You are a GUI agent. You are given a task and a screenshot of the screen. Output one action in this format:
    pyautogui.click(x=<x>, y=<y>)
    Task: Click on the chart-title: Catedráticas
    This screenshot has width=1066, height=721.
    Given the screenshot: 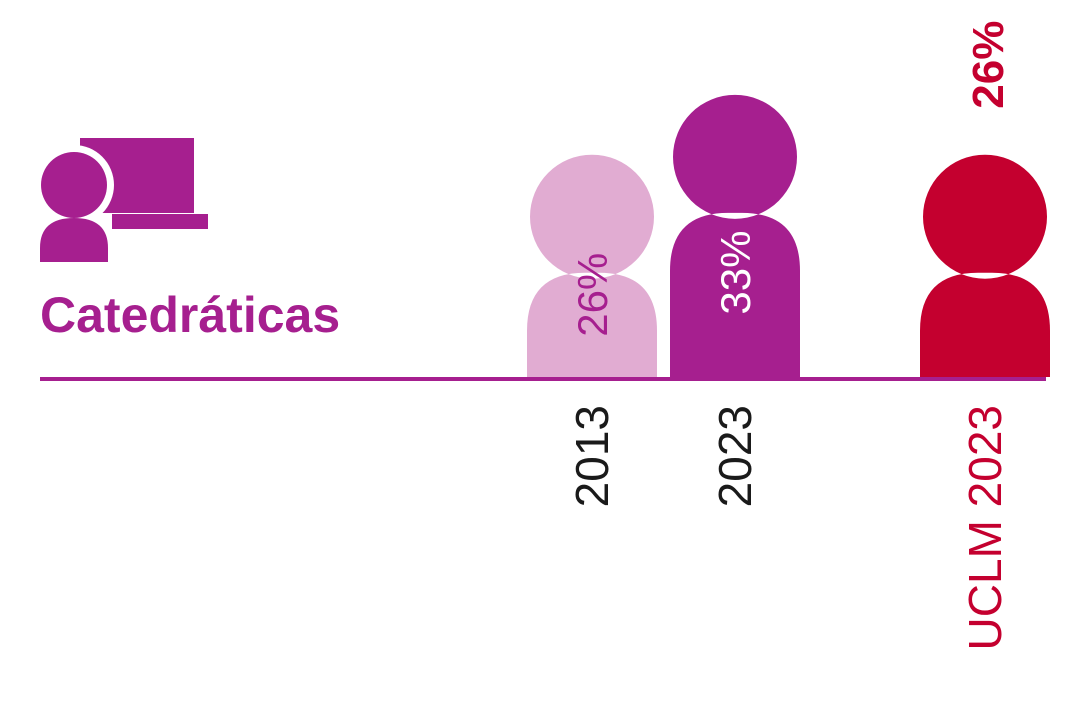 What is the action you would take?
    pyautogui.click(x=190, y=315)
    